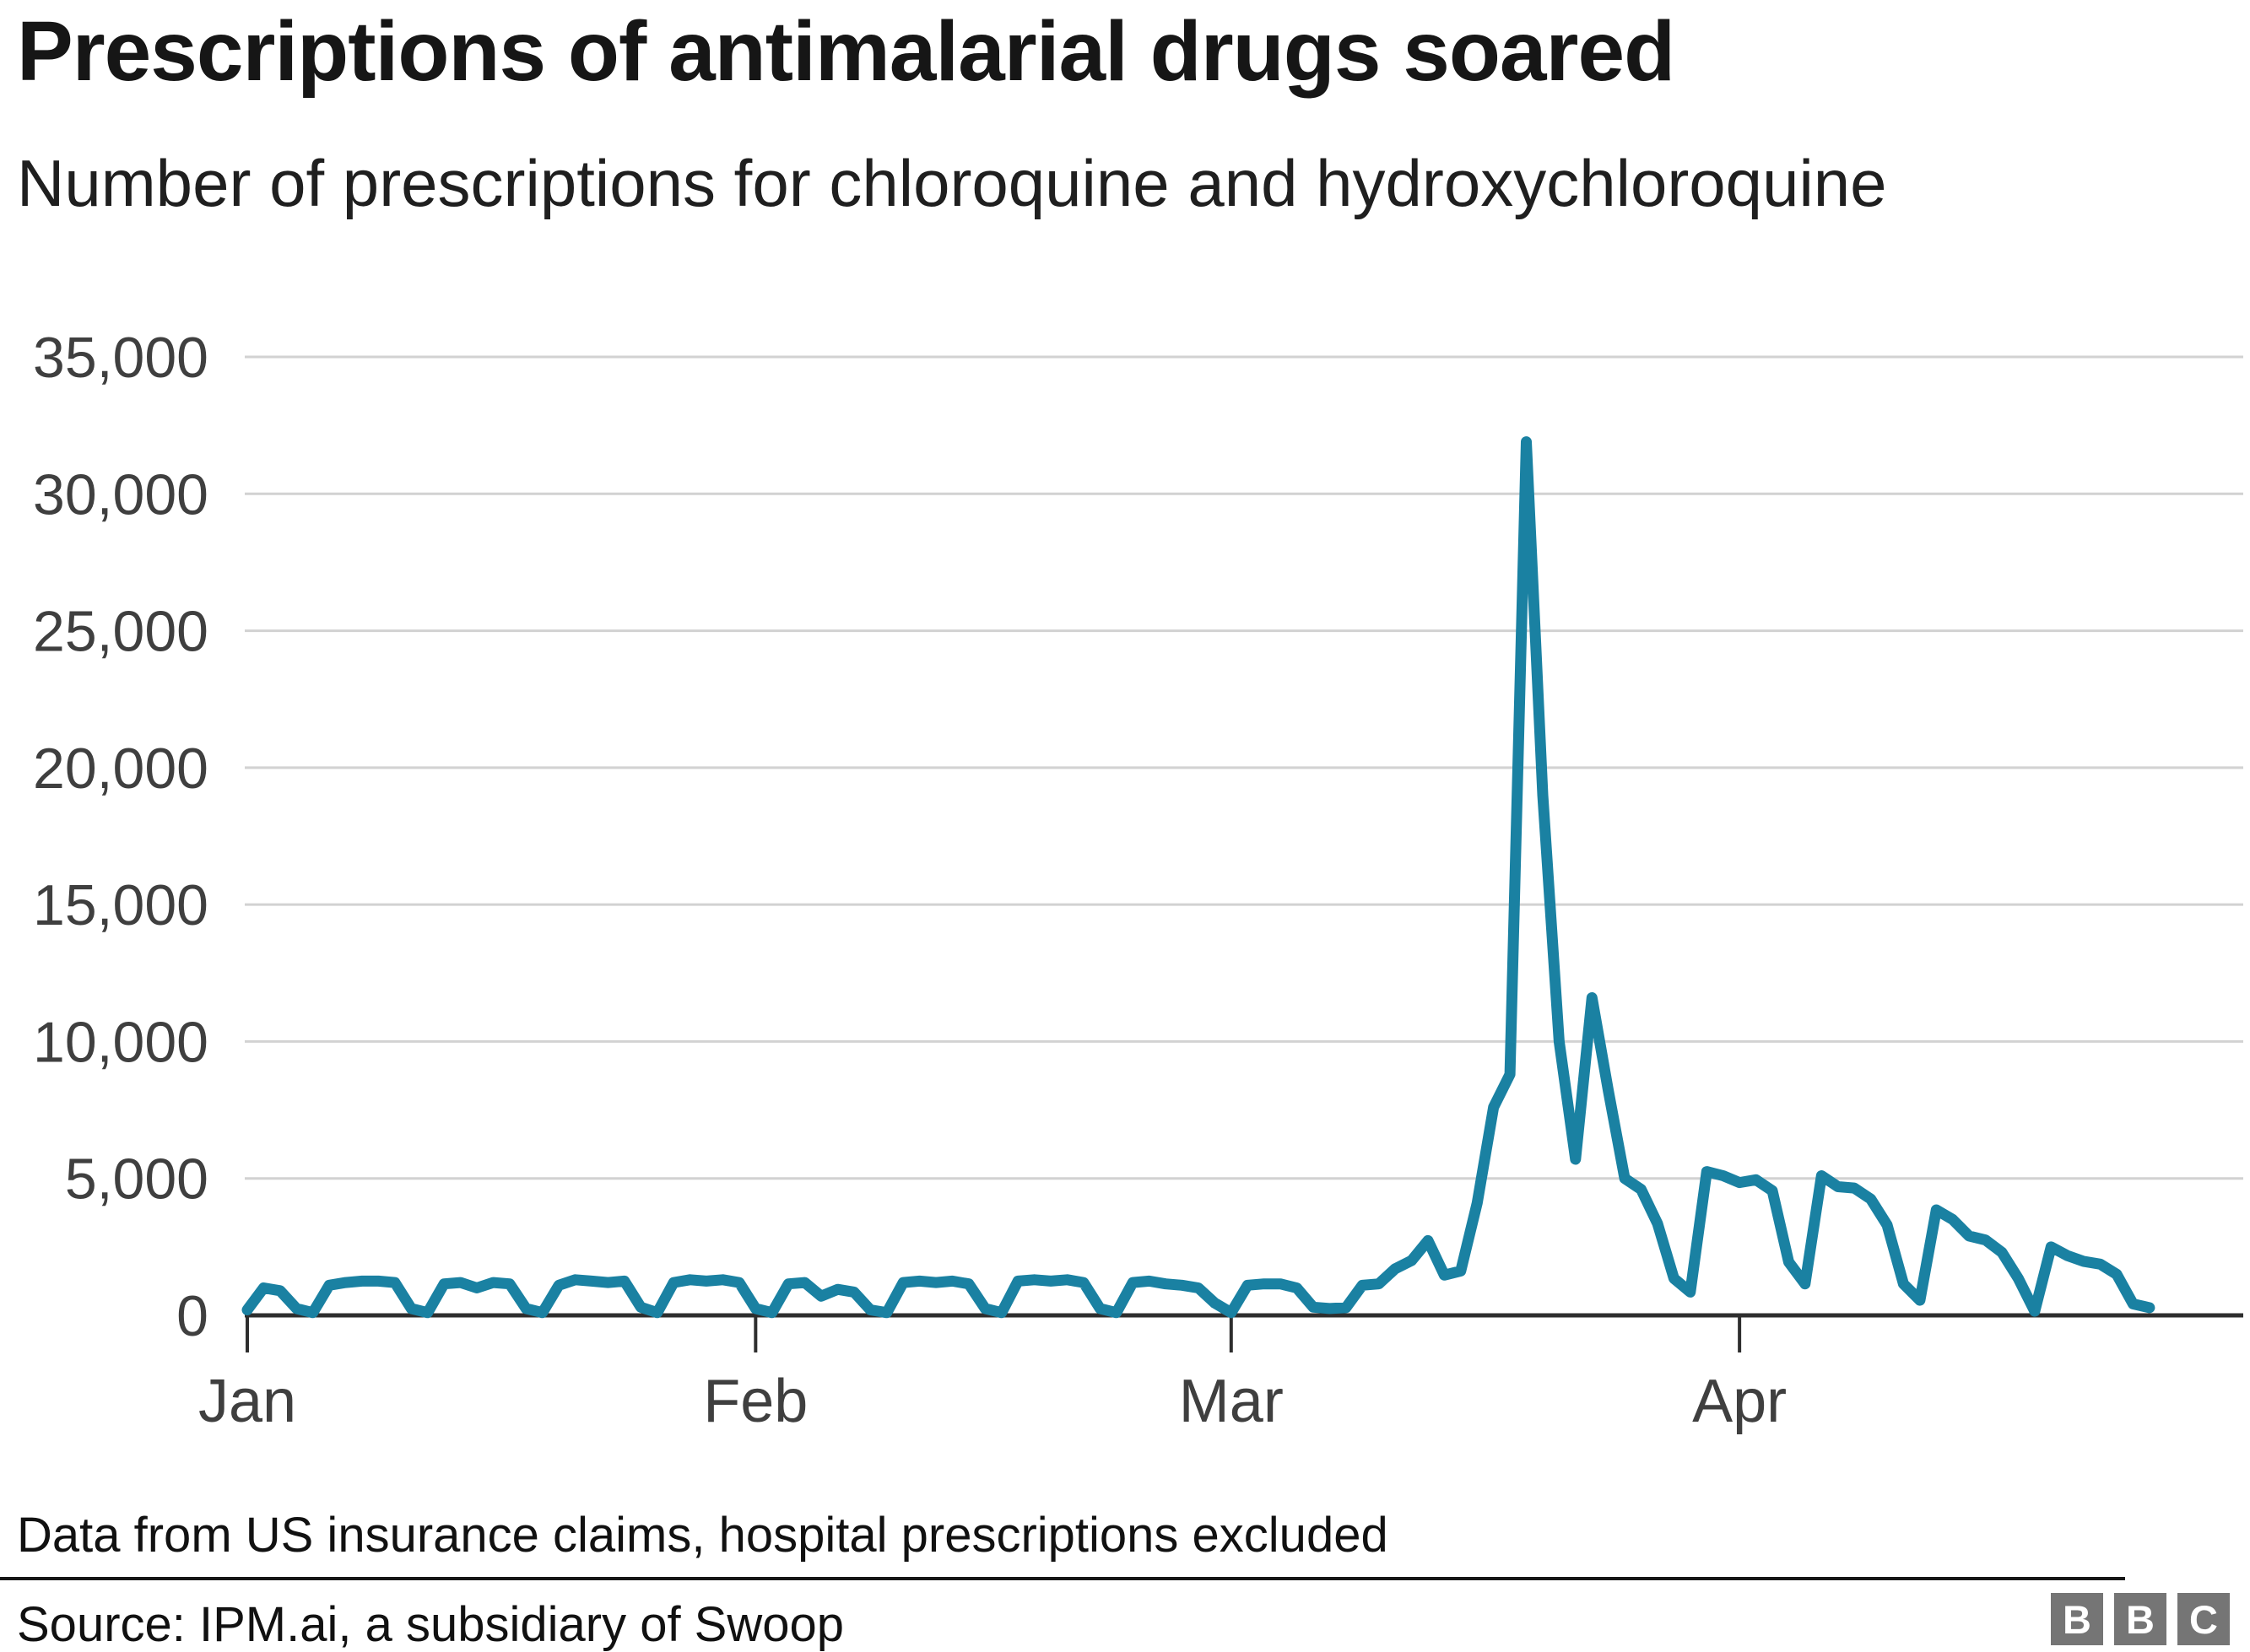 The image size is (2250, 1652). I want to click on bbc-logo-square: C, so click(2203, 1619).